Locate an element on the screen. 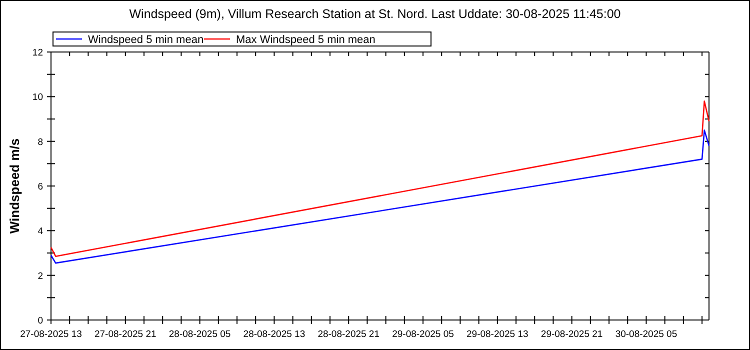 The width and height of the screenshot is (750, 350). y-tick-label: 10 is located at coordinates (37, 98).